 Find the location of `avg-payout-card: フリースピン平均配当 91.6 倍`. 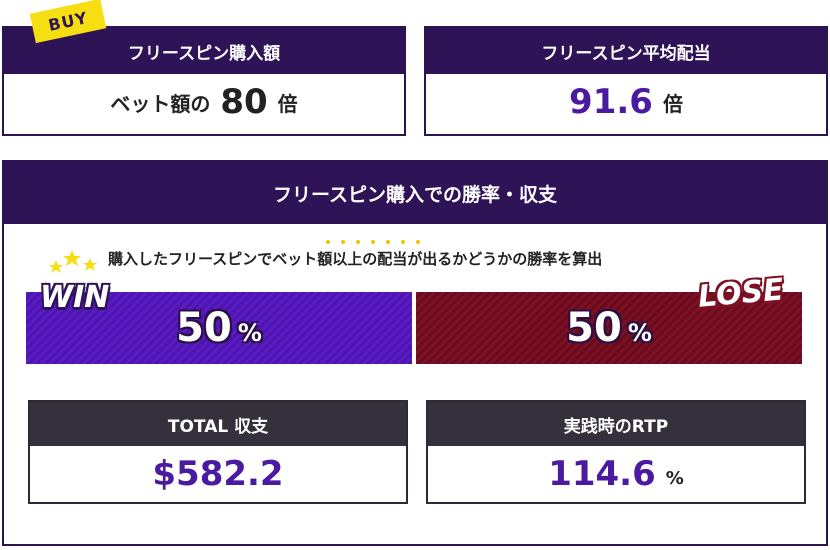

avg-payout-card: フリースピン平均配当 91.6 倍 is located at coordinates (626, 81).